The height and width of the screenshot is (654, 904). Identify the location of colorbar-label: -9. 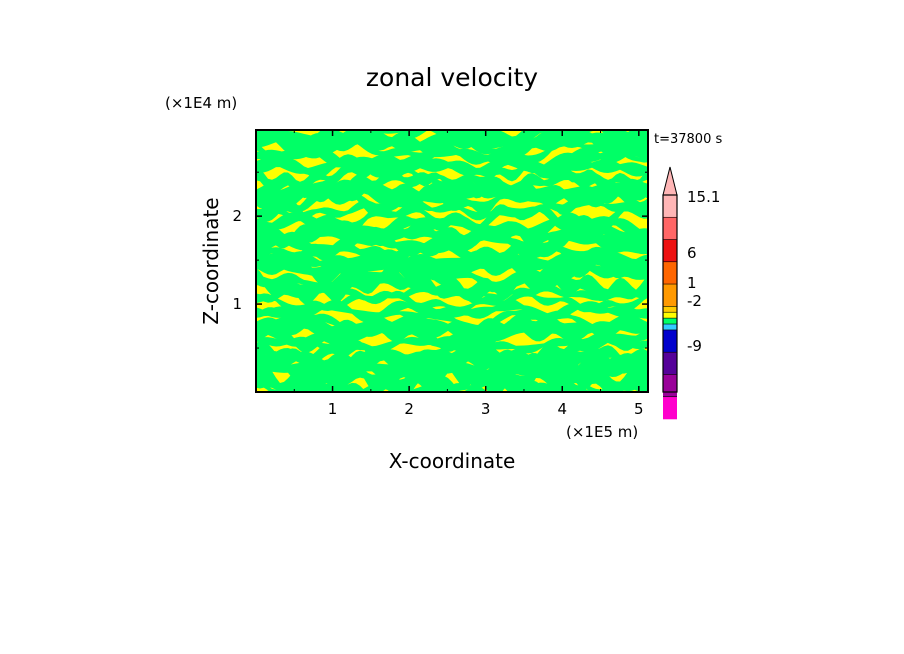
(694, 346).